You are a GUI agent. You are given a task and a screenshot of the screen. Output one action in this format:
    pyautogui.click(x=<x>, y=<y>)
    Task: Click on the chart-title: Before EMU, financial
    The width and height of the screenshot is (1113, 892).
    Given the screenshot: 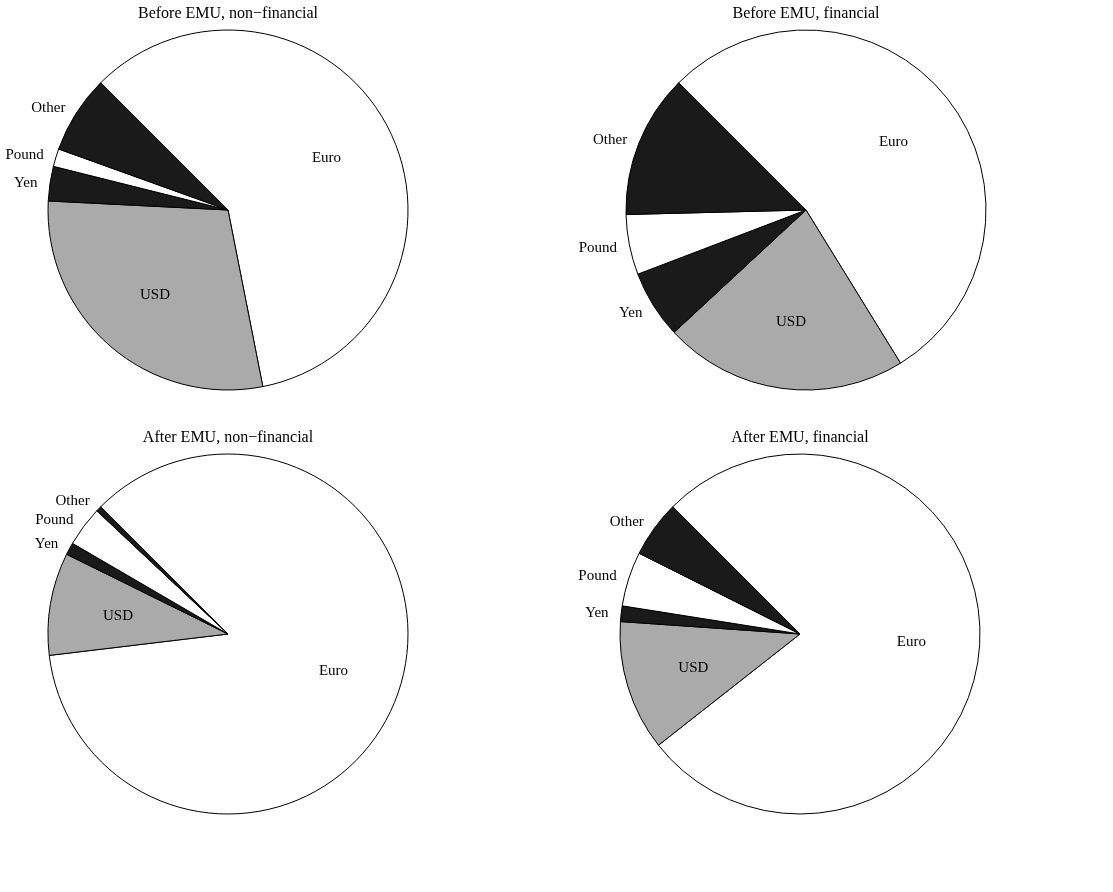 What is the action you would take?
    pyautogui.click(x=806, y=12)
    